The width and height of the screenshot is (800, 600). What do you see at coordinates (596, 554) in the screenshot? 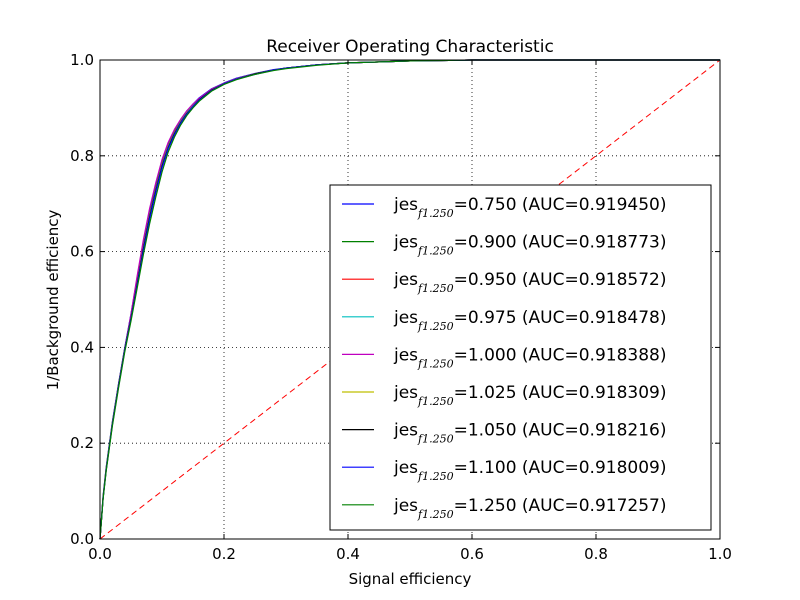
I see `x-tick-label: 0.8` at bounding box center [596, 554].